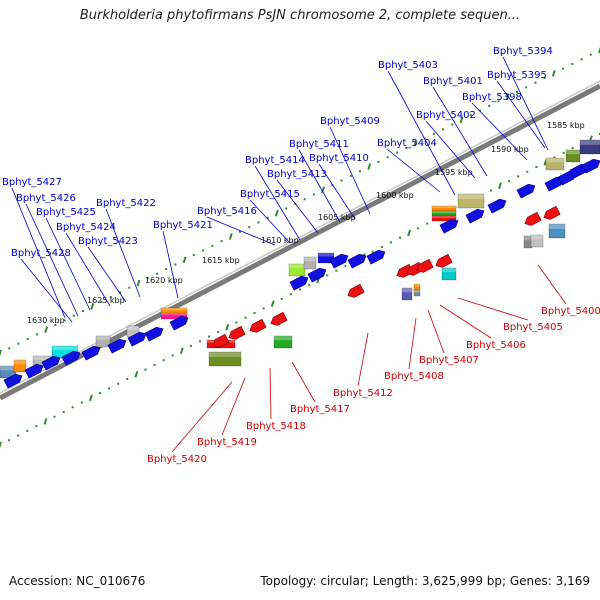 The width and height of the screenshot is (600, 600). Describe the element at coordinates (280, 240) in the screenshot. I see `scale-label-1610-kbp: 1610 kbp` at that location.